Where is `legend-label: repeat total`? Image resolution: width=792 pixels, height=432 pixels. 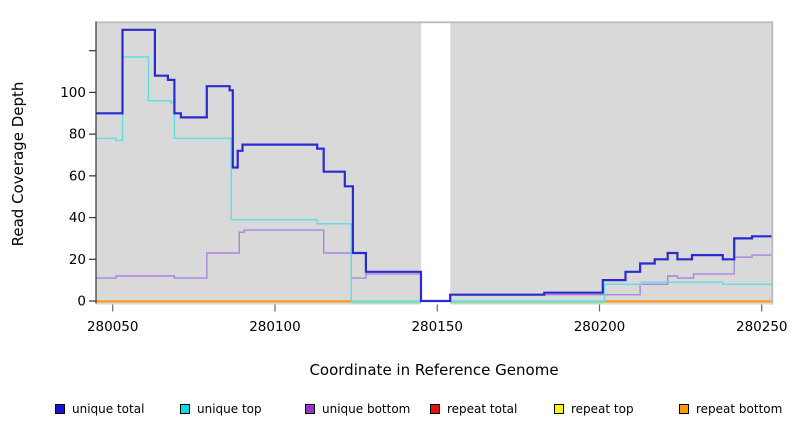 legend-label: repeat total is located at coordinates (482, 409).